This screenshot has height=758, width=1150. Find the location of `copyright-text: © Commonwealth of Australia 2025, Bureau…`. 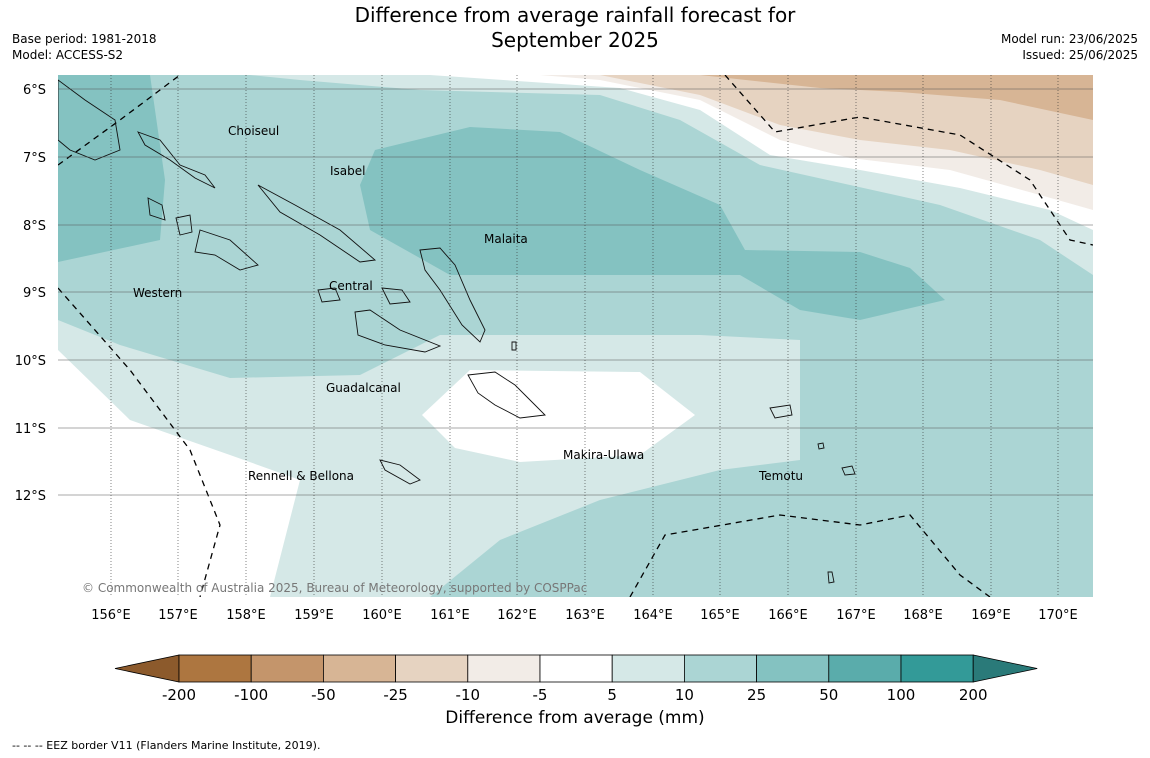

copyright-text: © Commonwealth of Australia 2025, Bureau… is located at coordinates (334, 588).